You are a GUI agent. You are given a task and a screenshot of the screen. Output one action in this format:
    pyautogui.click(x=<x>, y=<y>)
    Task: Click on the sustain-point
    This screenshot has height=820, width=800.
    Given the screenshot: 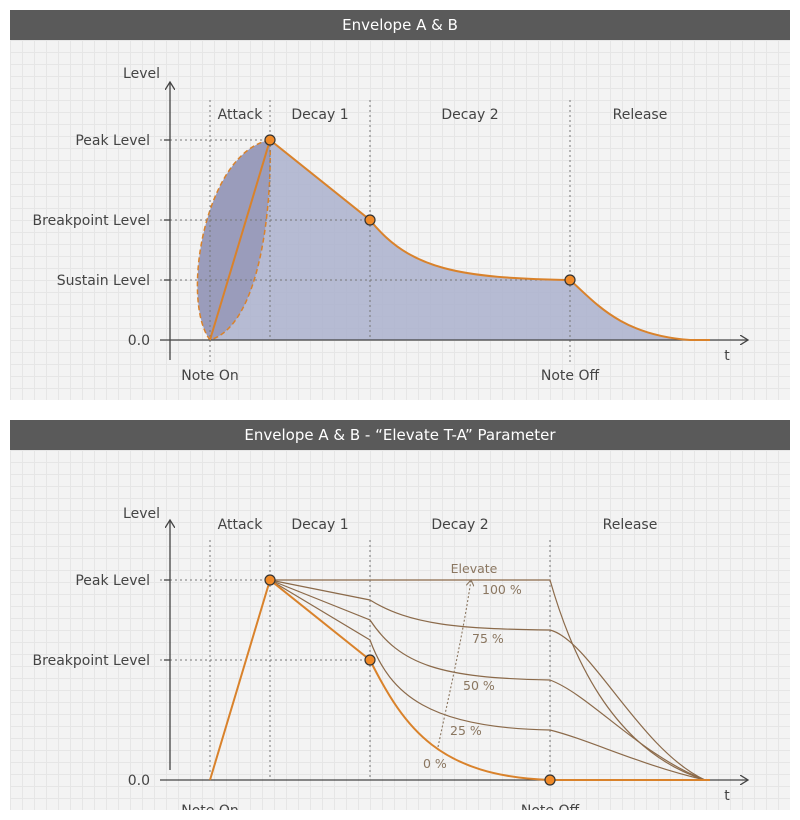 What is the action you would take?
    pyautogui.click(x=570, y=280)
    